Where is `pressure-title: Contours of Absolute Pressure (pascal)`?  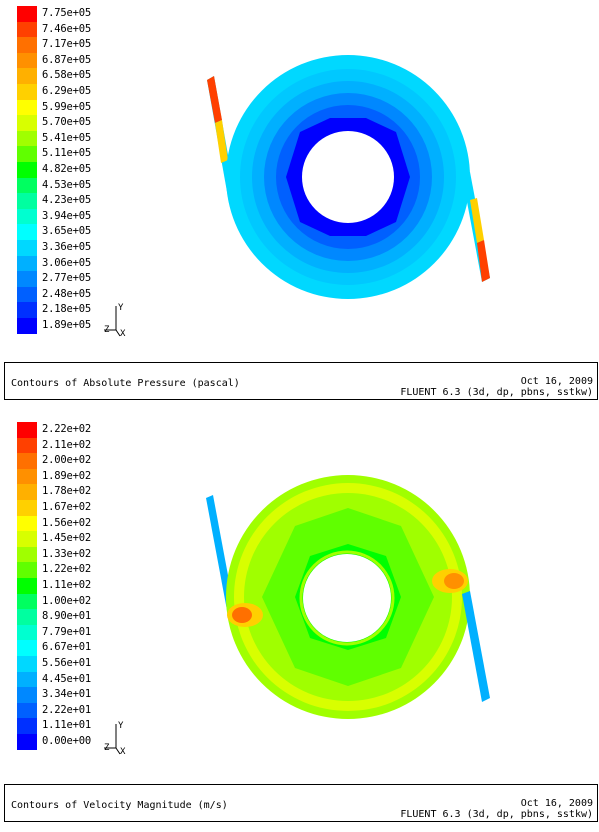 pressure-title: Contours of Absolute Pressure (pascal) is located at coordinates (125, 383).